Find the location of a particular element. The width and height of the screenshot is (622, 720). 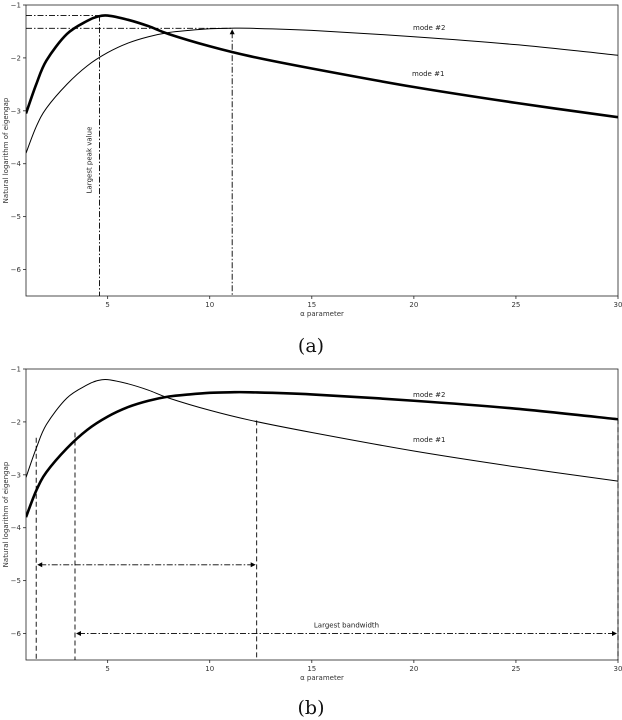

annotation-label: Largest bandwidth is located at coordinates (346, 626).